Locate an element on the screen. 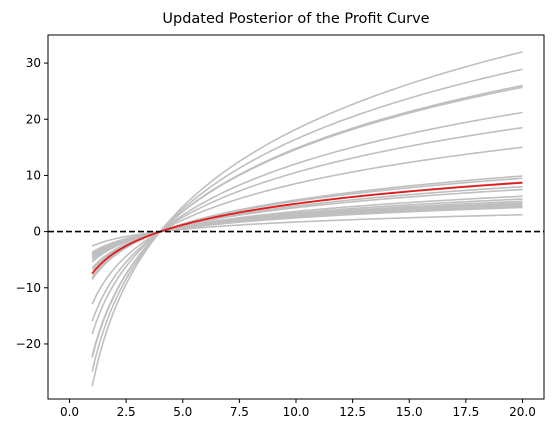  y-tick-label: 20 is located at coordinates (33, 119).